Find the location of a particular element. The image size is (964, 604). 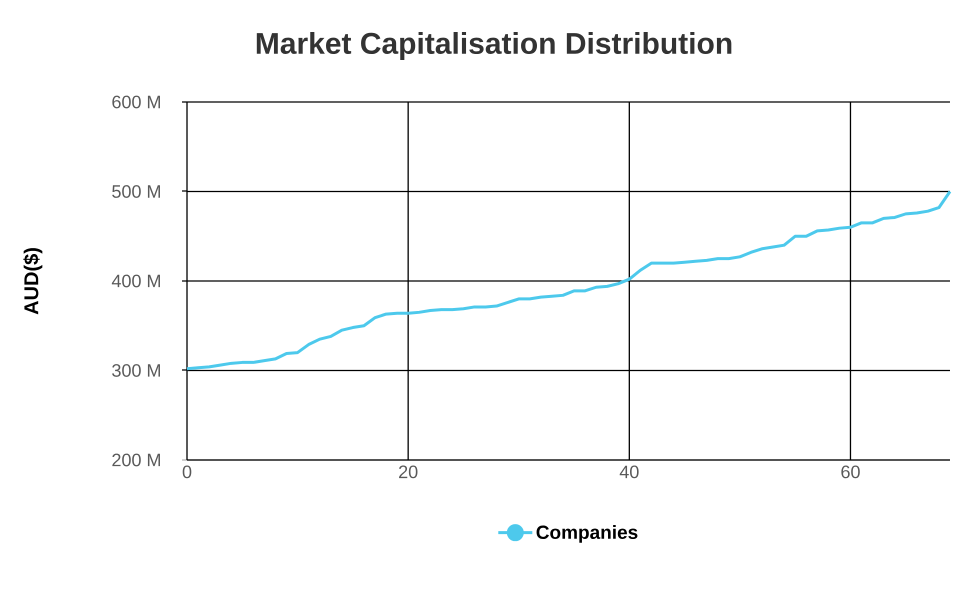

x-tick-label: 40 is located at coordinates (629, 472).